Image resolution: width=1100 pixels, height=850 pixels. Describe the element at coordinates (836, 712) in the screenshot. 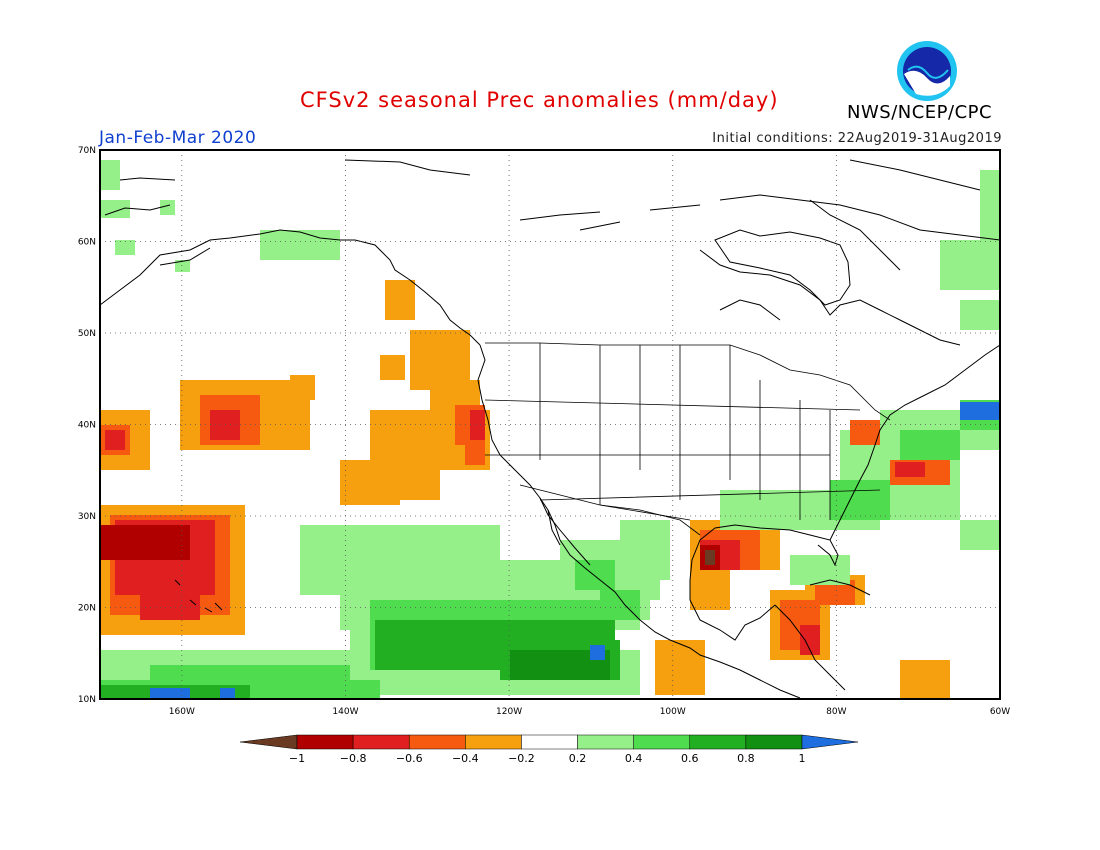

I see `lon-label: 80W` at that location.